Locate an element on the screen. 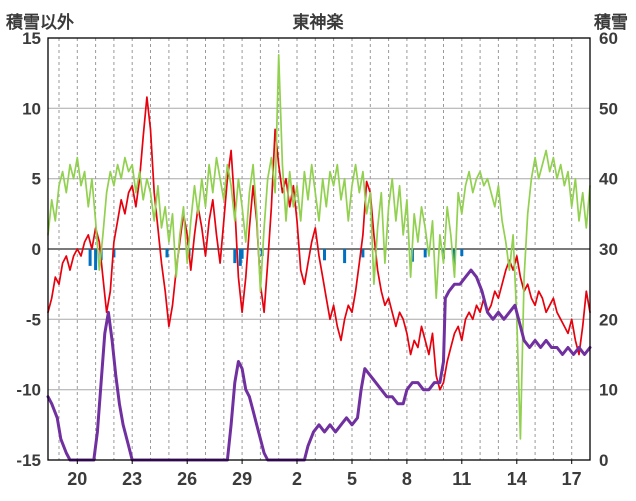 The width and height of the screenshot is (636, 501). x-tick-label: 26 is located at coordinates (187, 479).